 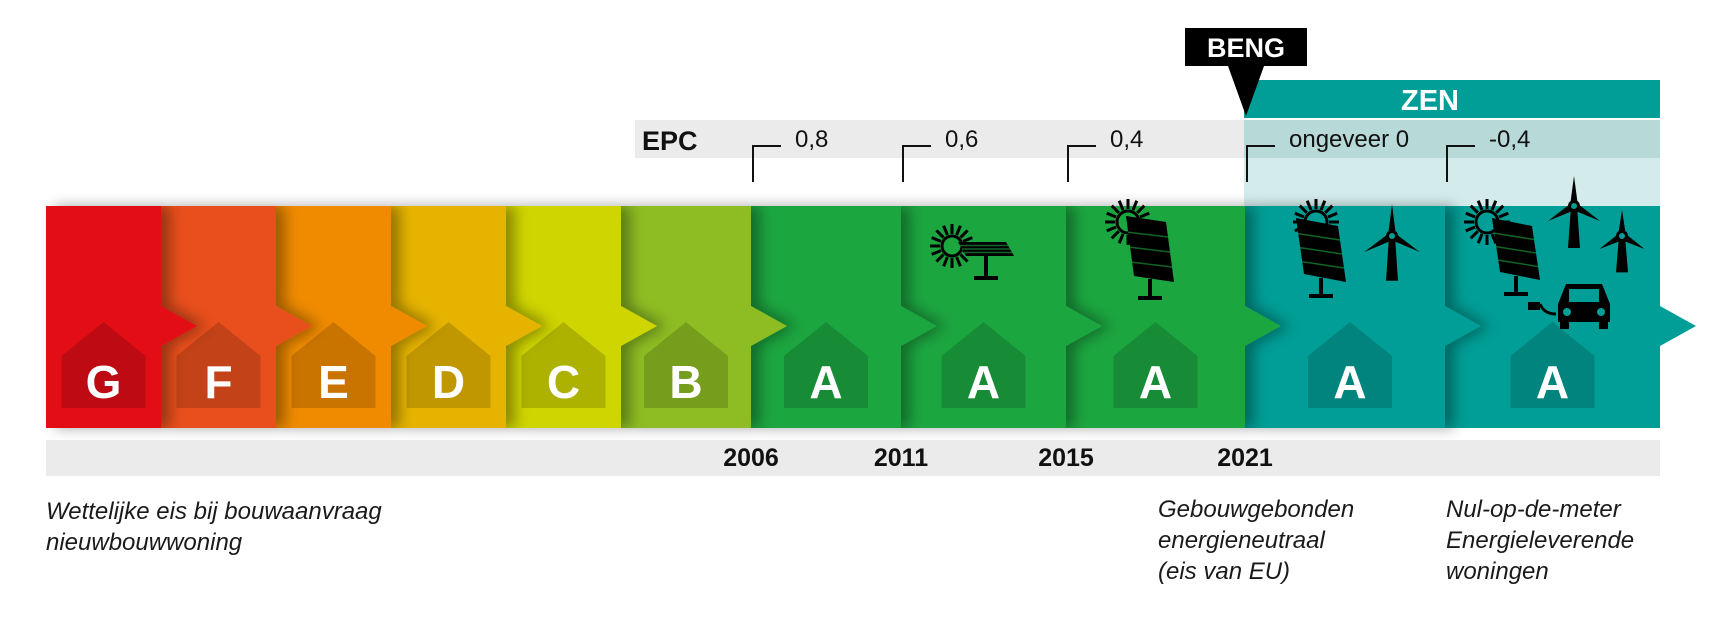 I want to click on year-label: 2006, so click(x=751, y=458).